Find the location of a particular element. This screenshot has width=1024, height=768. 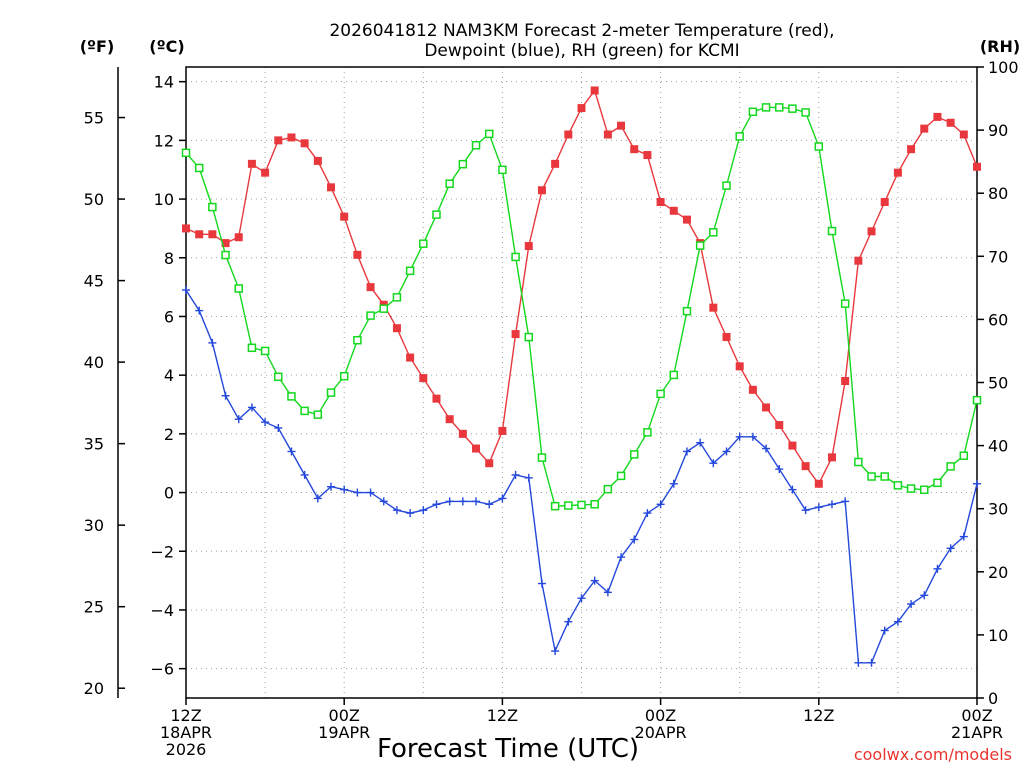

rh-tick-label: 80 is located at coordinates (998, 193).